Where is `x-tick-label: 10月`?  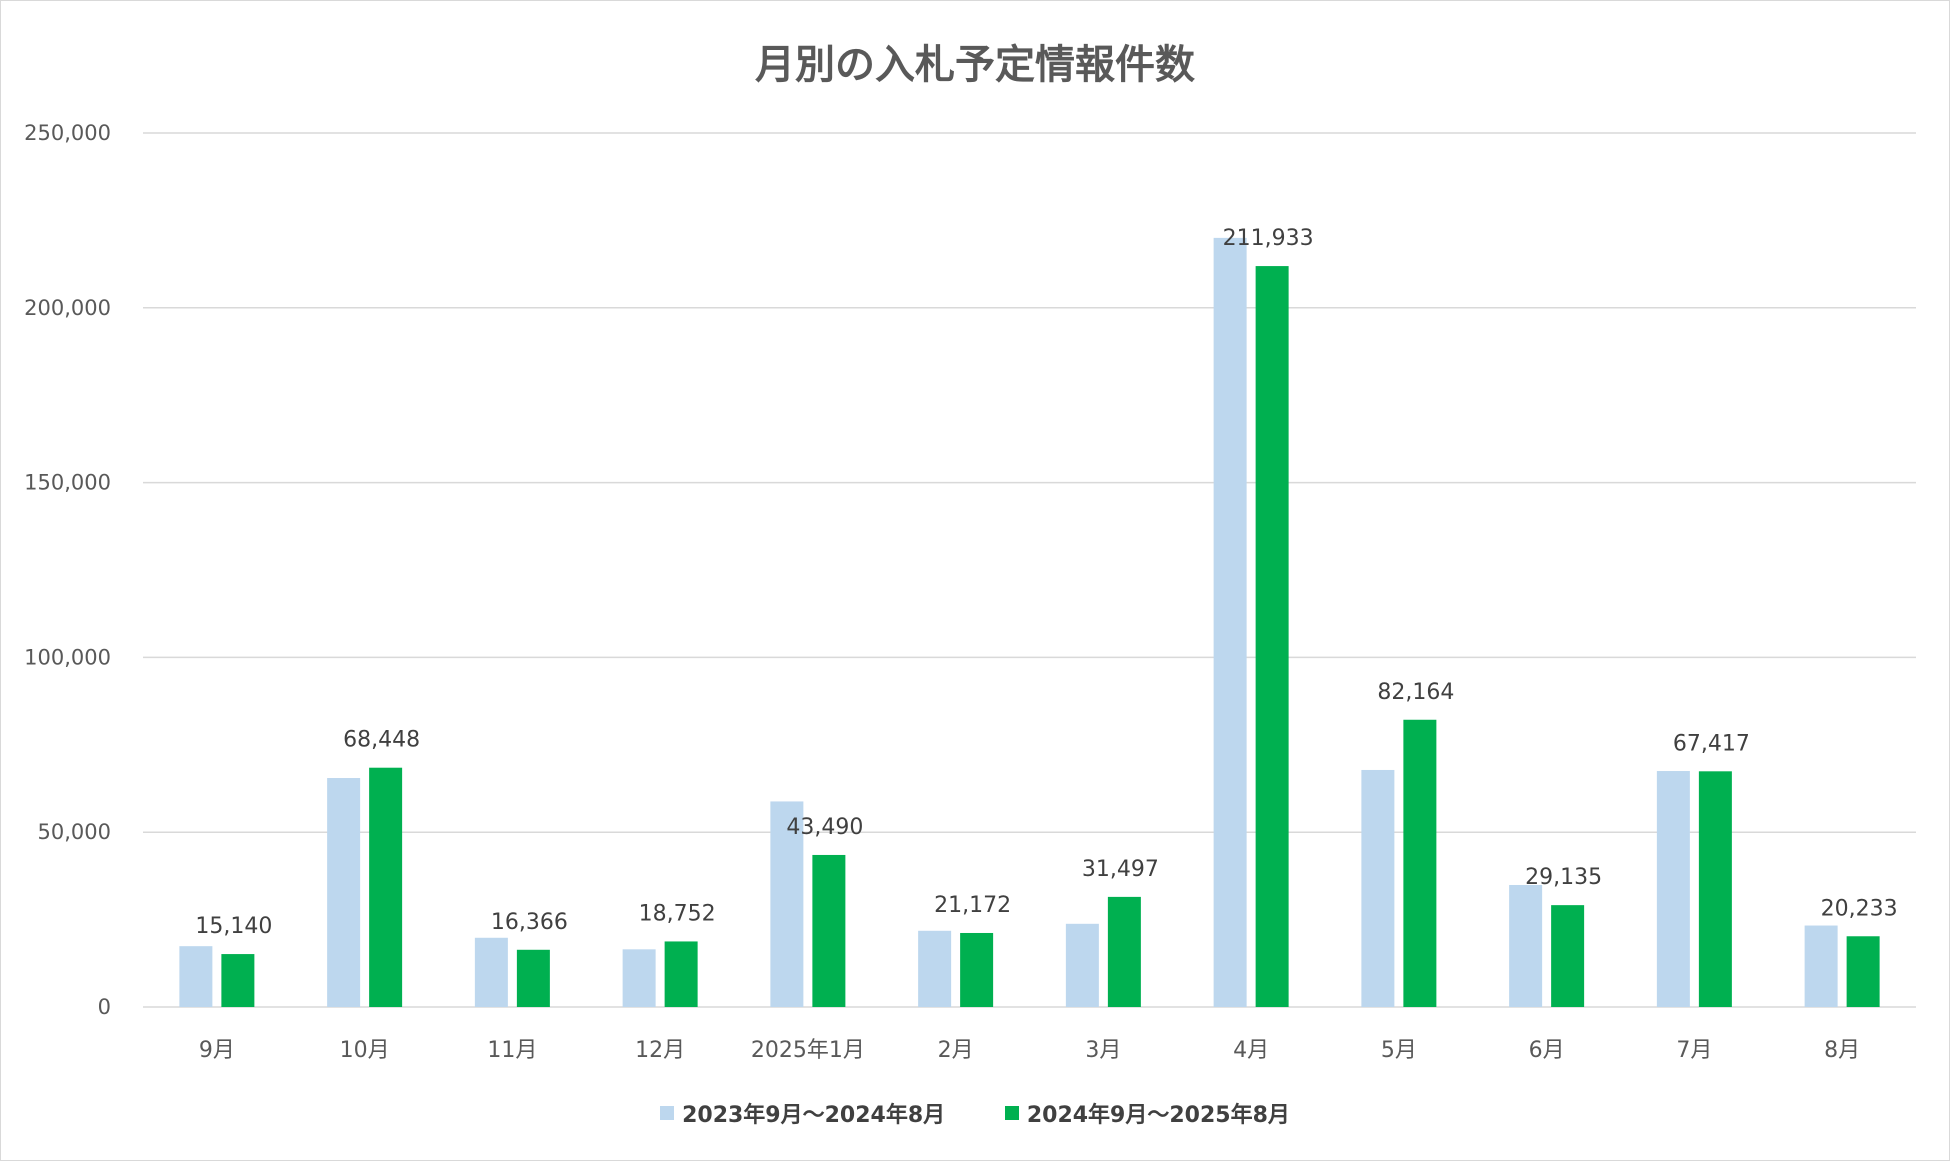
x-tick-label: 10月 is located at coordinates (365, 1050).